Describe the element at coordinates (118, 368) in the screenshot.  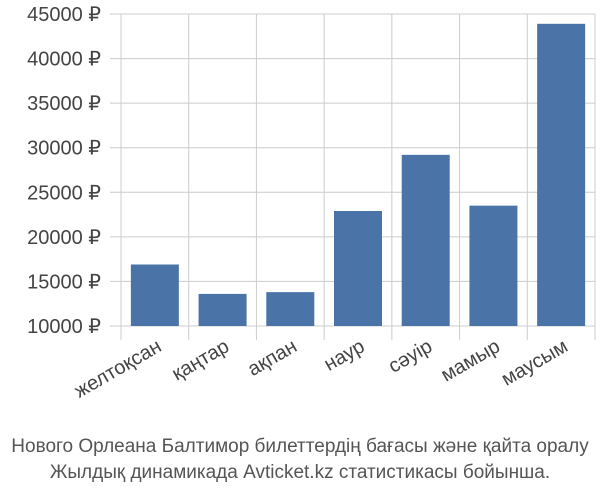
I see `x-tick-label: желтоқсан` at that location.